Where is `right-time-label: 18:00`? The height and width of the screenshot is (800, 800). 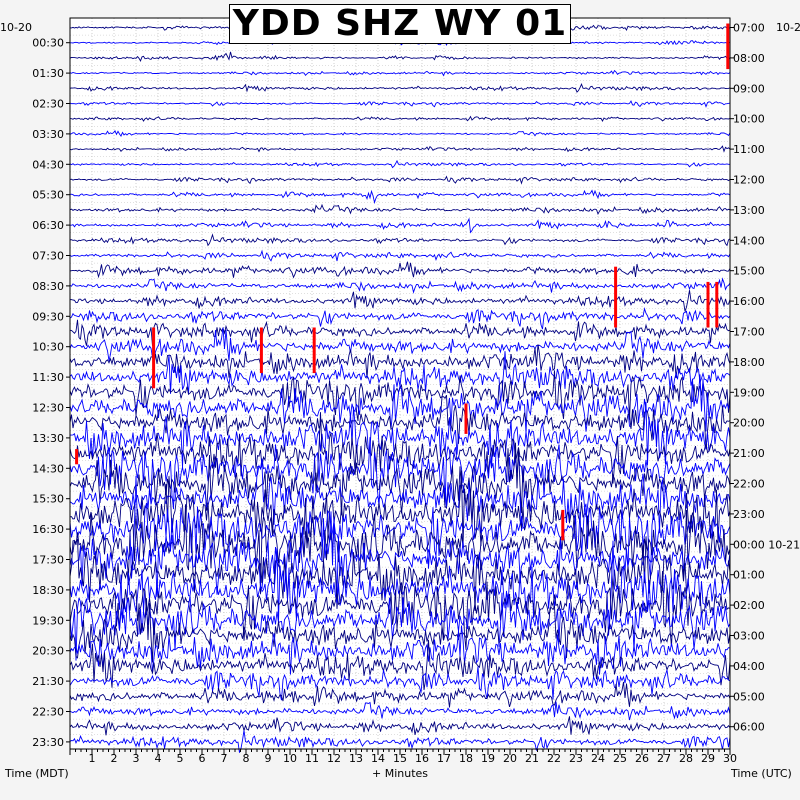
right-time-label: 18:00 is located at coordinates (749, 362).